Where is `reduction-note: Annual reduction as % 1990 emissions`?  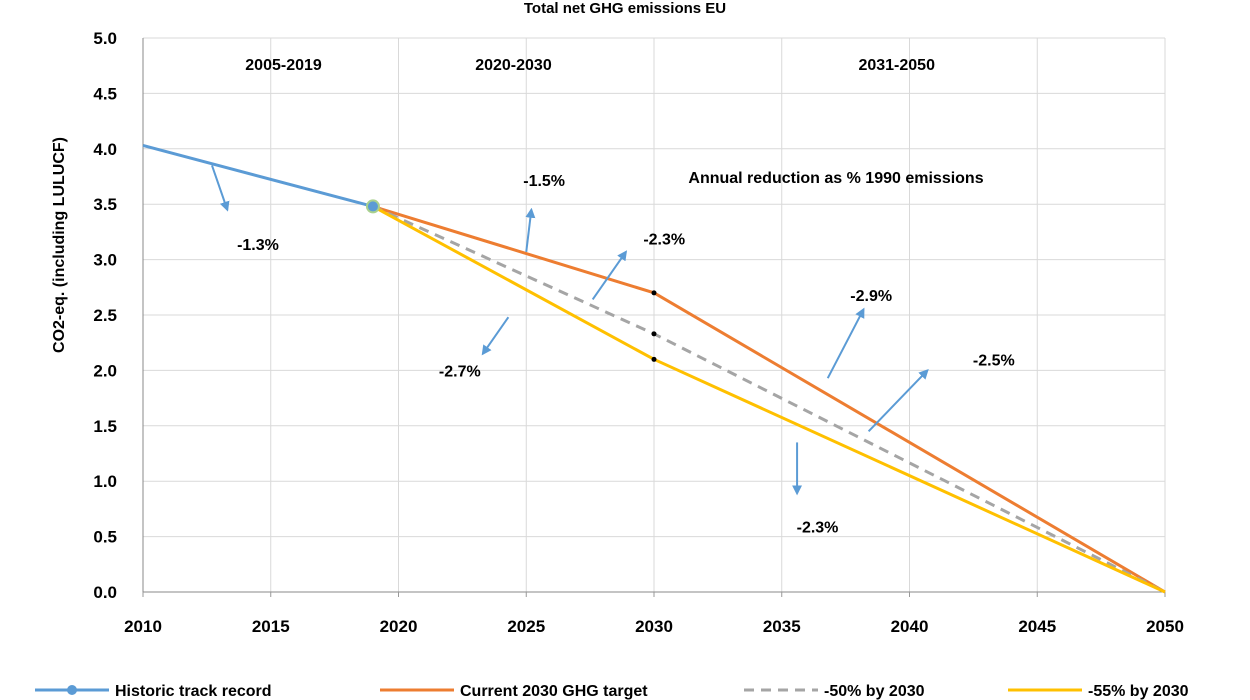 reduction-note: Annual reduction as % 1990 emissions is located at coordinates (835, 178).